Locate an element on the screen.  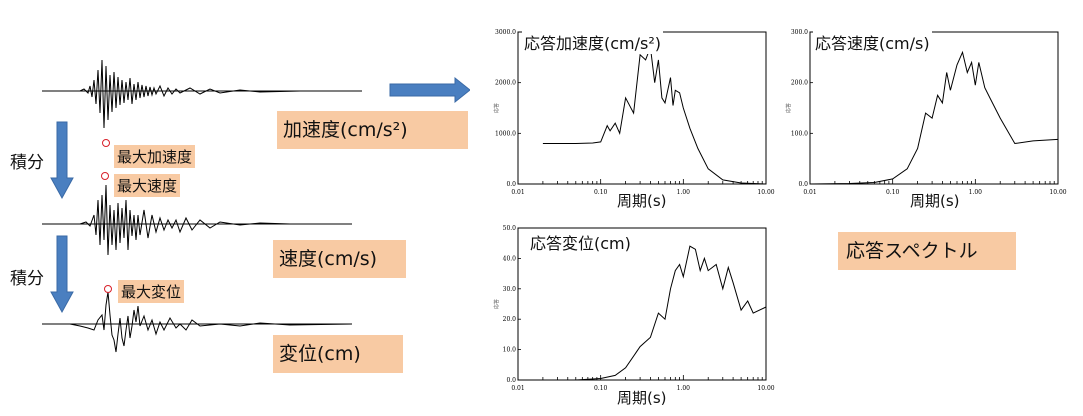
max-acceleration-marker is located at coordinates (106, 143).